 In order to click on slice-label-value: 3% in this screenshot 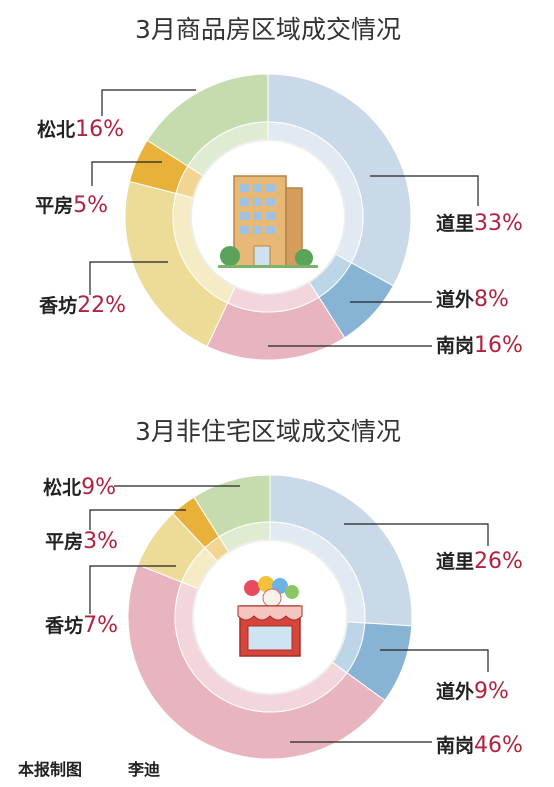, I will do `click(100, 541)`.